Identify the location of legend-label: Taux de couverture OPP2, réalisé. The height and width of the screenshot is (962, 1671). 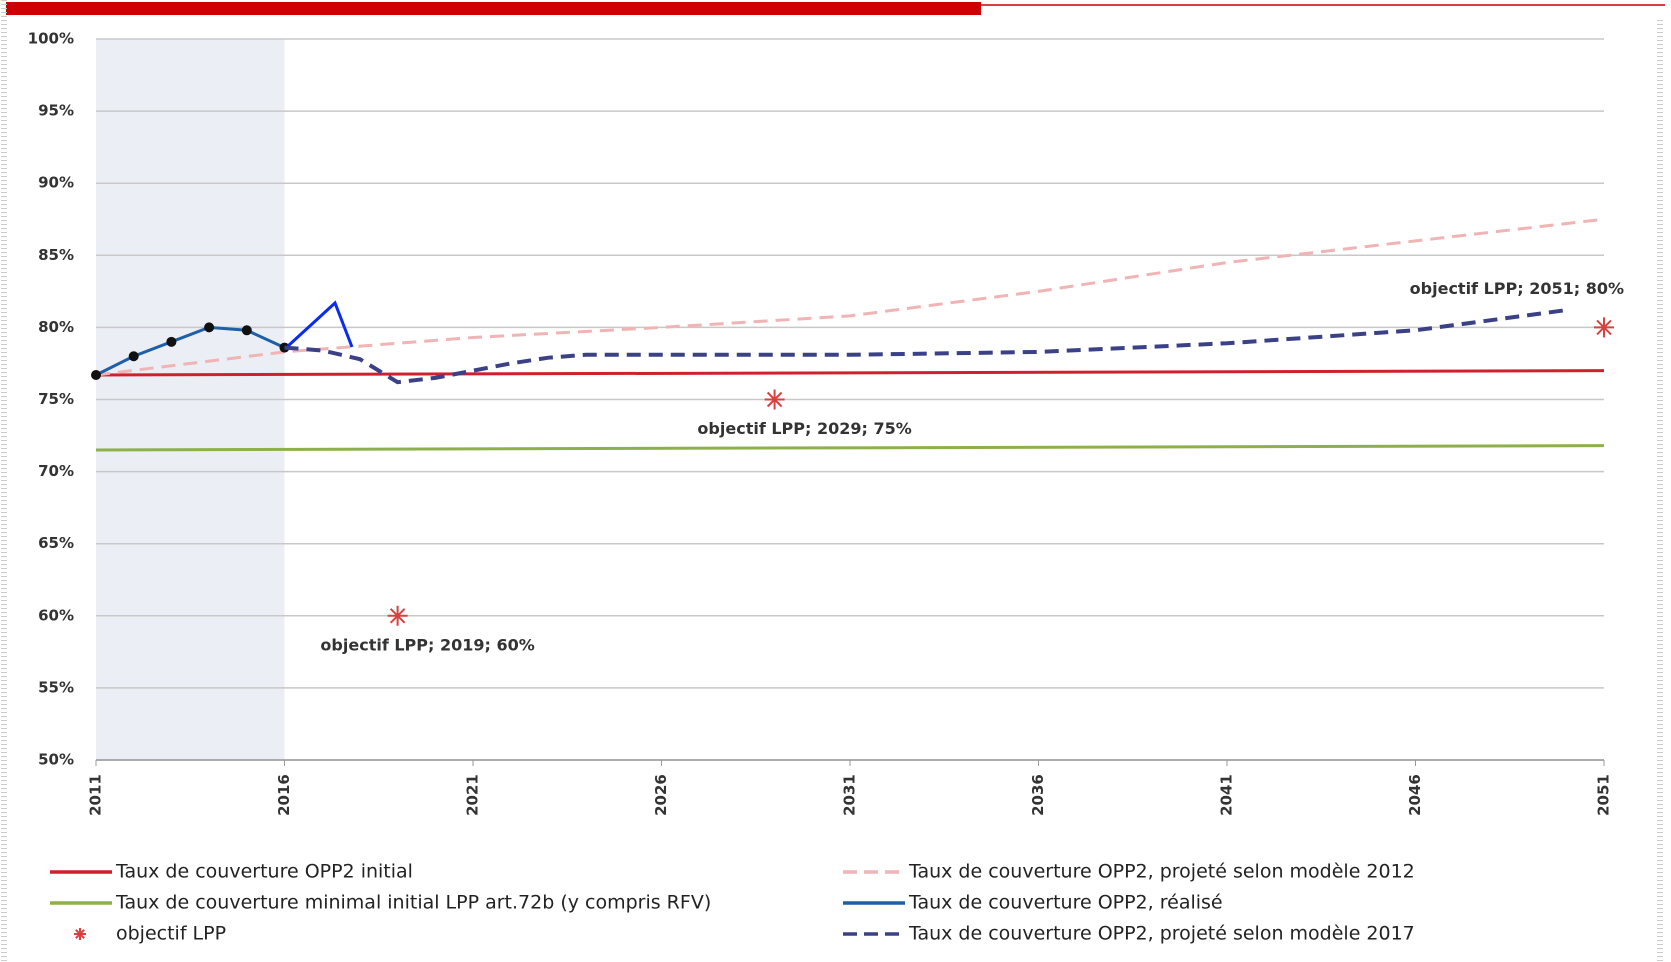
(1065, 903).